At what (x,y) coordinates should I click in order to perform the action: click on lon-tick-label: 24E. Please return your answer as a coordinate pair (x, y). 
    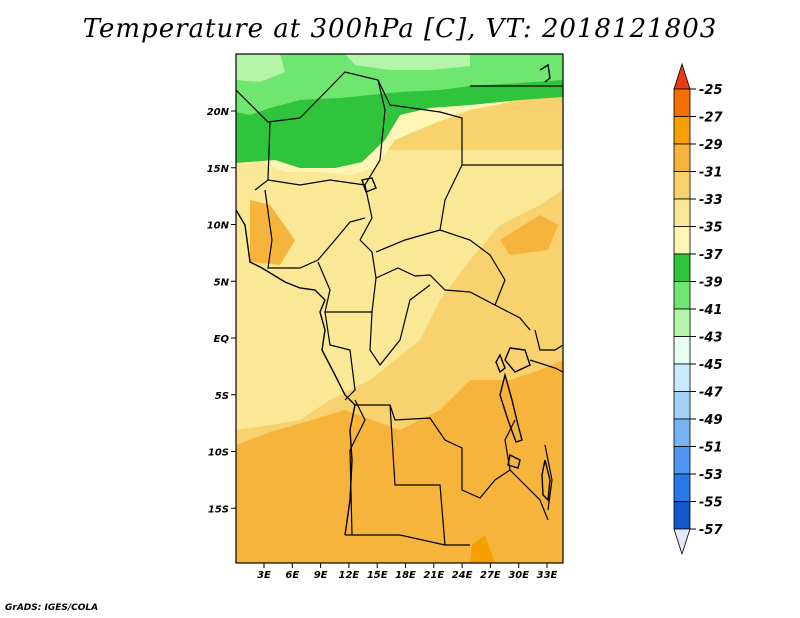
    Looking at the image, I should click on (462, 575).